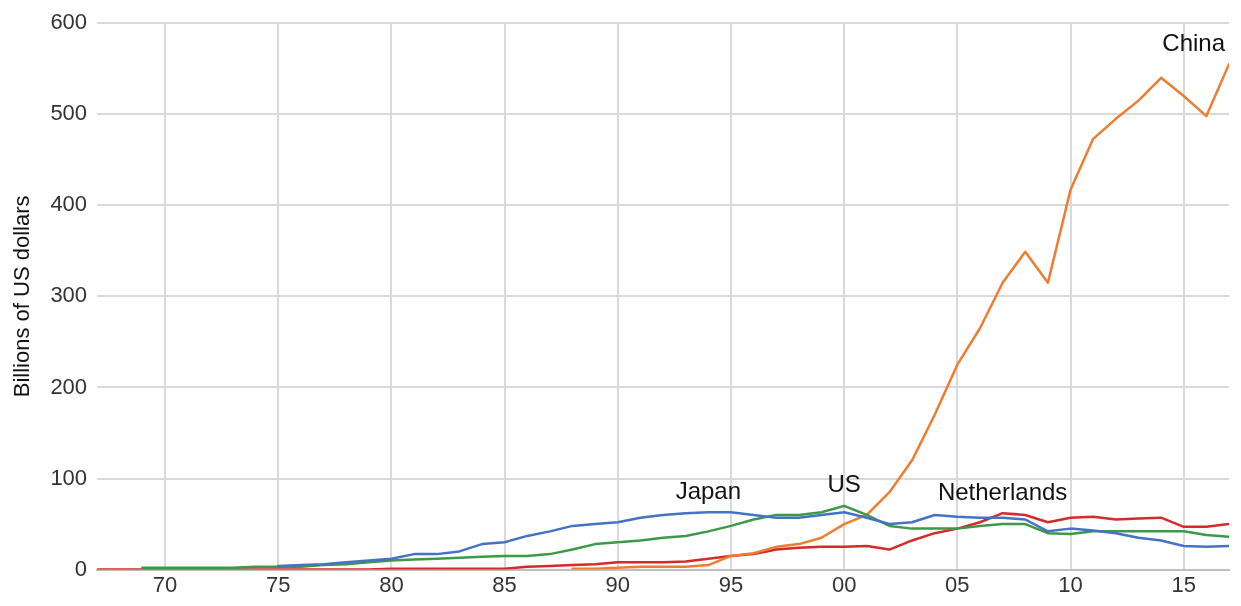 This screenshot has height=606, width=1241. Describe the element at coordinates (618, 584) in the screenshot. I see `x-tick-label: 90` at that location.